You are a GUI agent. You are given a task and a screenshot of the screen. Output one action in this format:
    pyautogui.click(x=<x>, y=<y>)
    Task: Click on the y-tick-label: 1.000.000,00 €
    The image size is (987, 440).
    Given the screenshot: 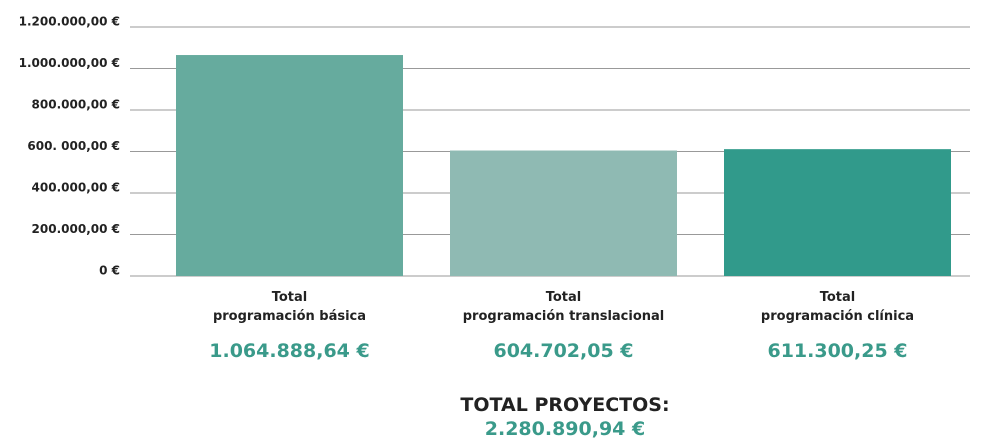 What is the action you would take?
    pyautogui.click(x=69, y=63)
    